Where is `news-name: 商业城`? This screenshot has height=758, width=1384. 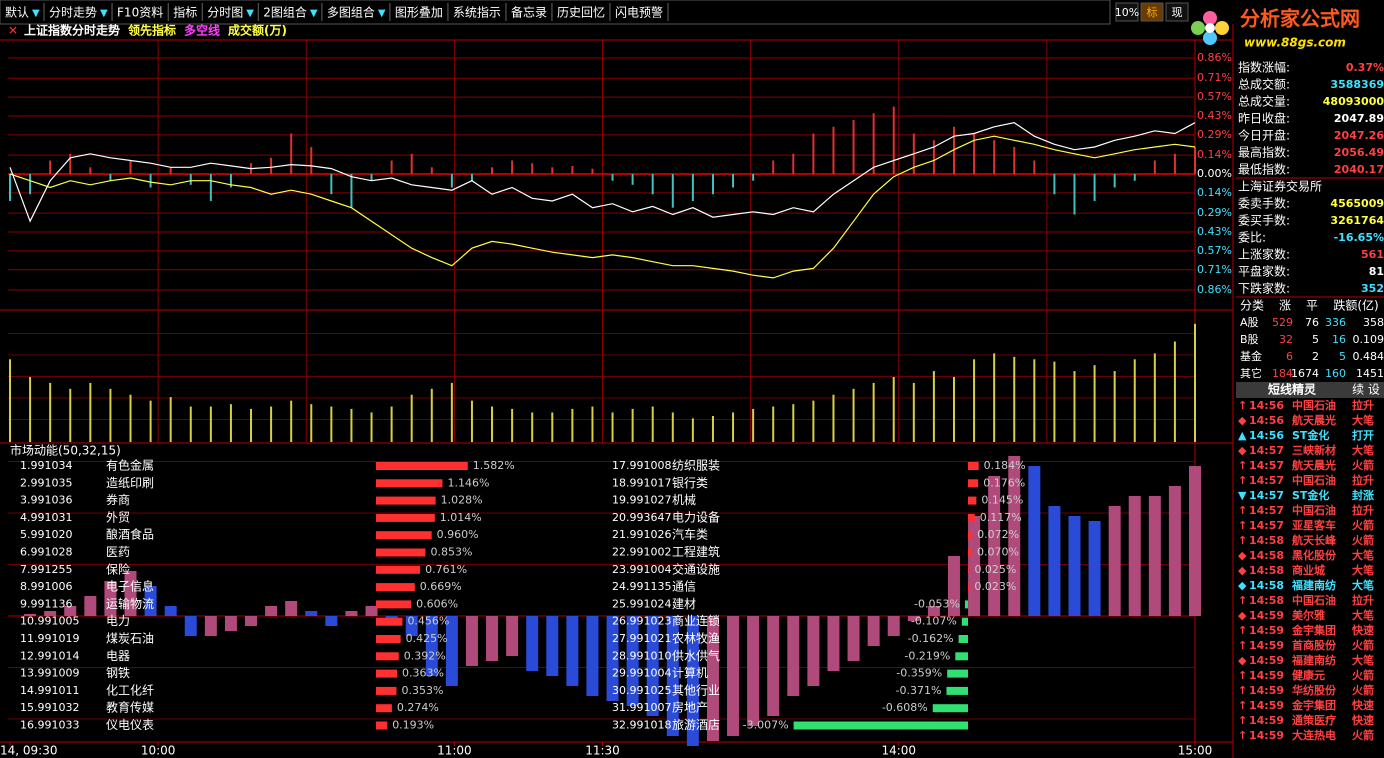
news-name: 商业城 is located at coordinates (1308, 570).